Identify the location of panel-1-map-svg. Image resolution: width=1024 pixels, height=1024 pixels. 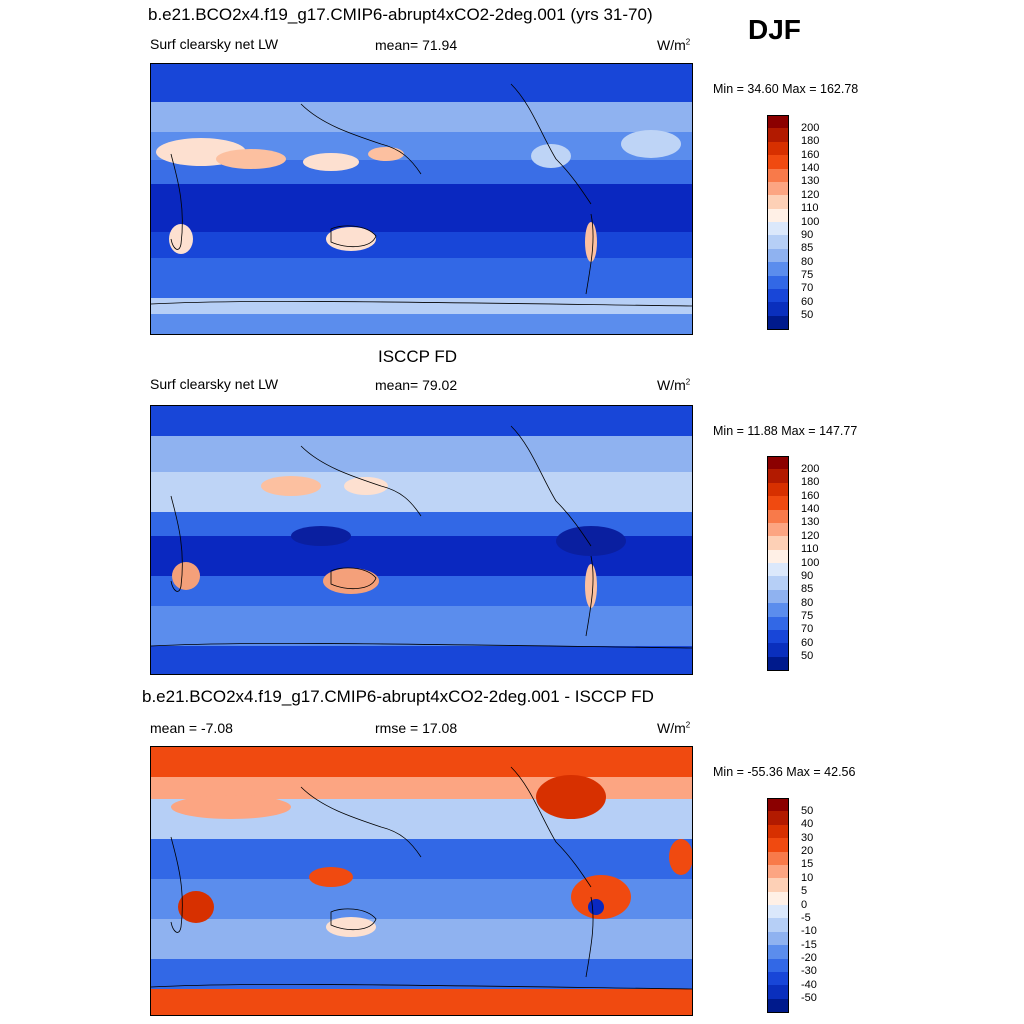
(421, 199).